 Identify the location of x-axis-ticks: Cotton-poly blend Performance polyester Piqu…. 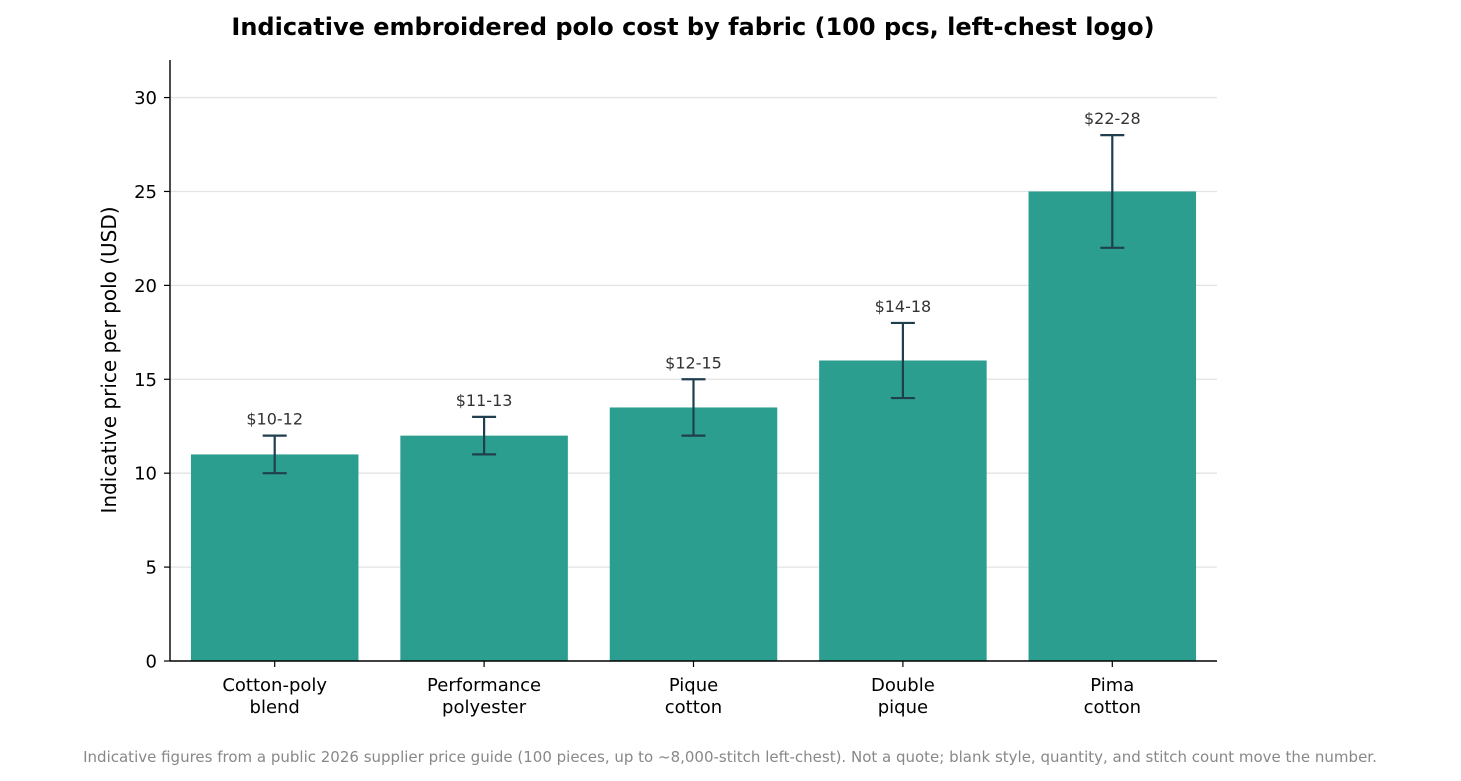
(681, 689).